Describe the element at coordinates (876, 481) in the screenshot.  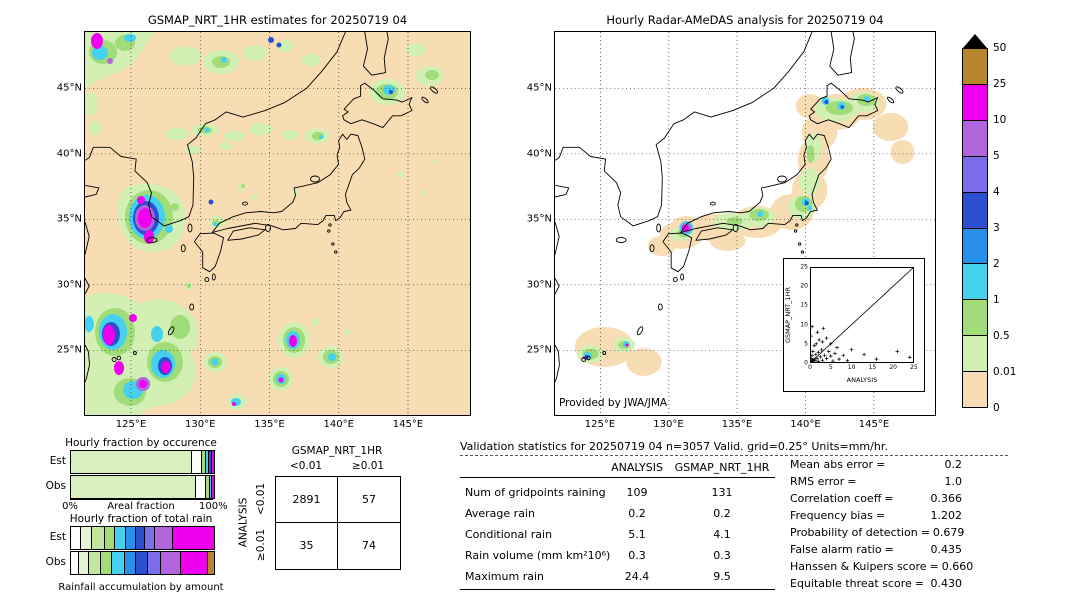
I see `metric-row: RMS error = 1.0` at that location.